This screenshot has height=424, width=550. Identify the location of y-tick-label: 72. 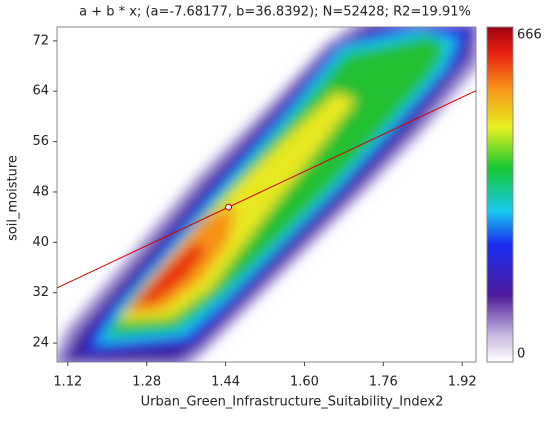
(40, 40).